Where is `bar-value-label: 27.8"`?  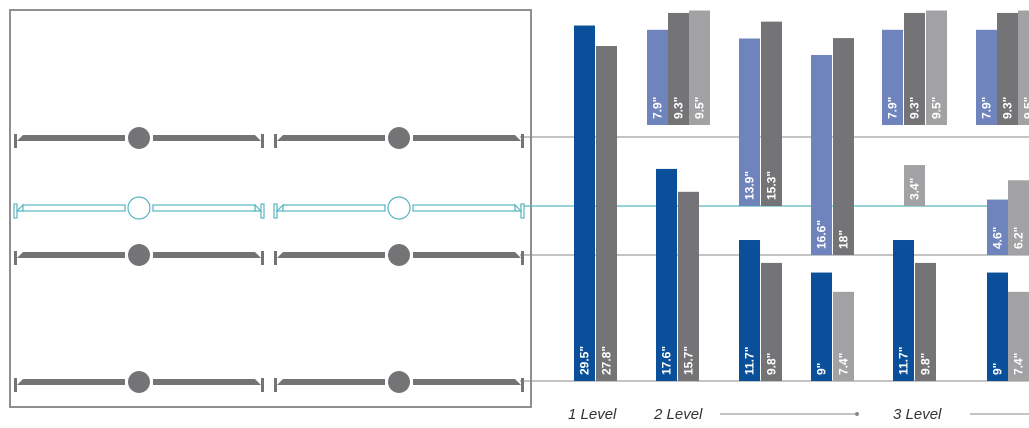
bar-value-label: 27.8" is located at coordinates (607, 360).